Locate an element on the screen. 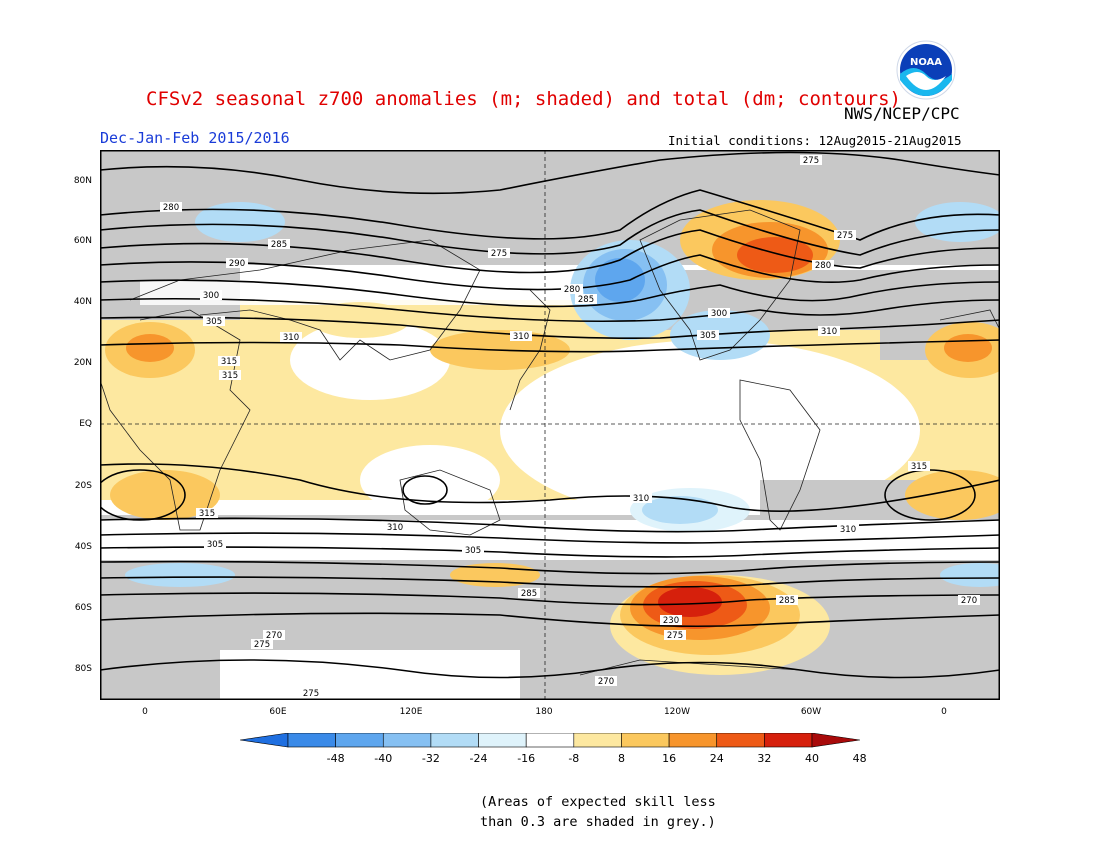  contour-label: 290 is located at coordinates (237, 263).